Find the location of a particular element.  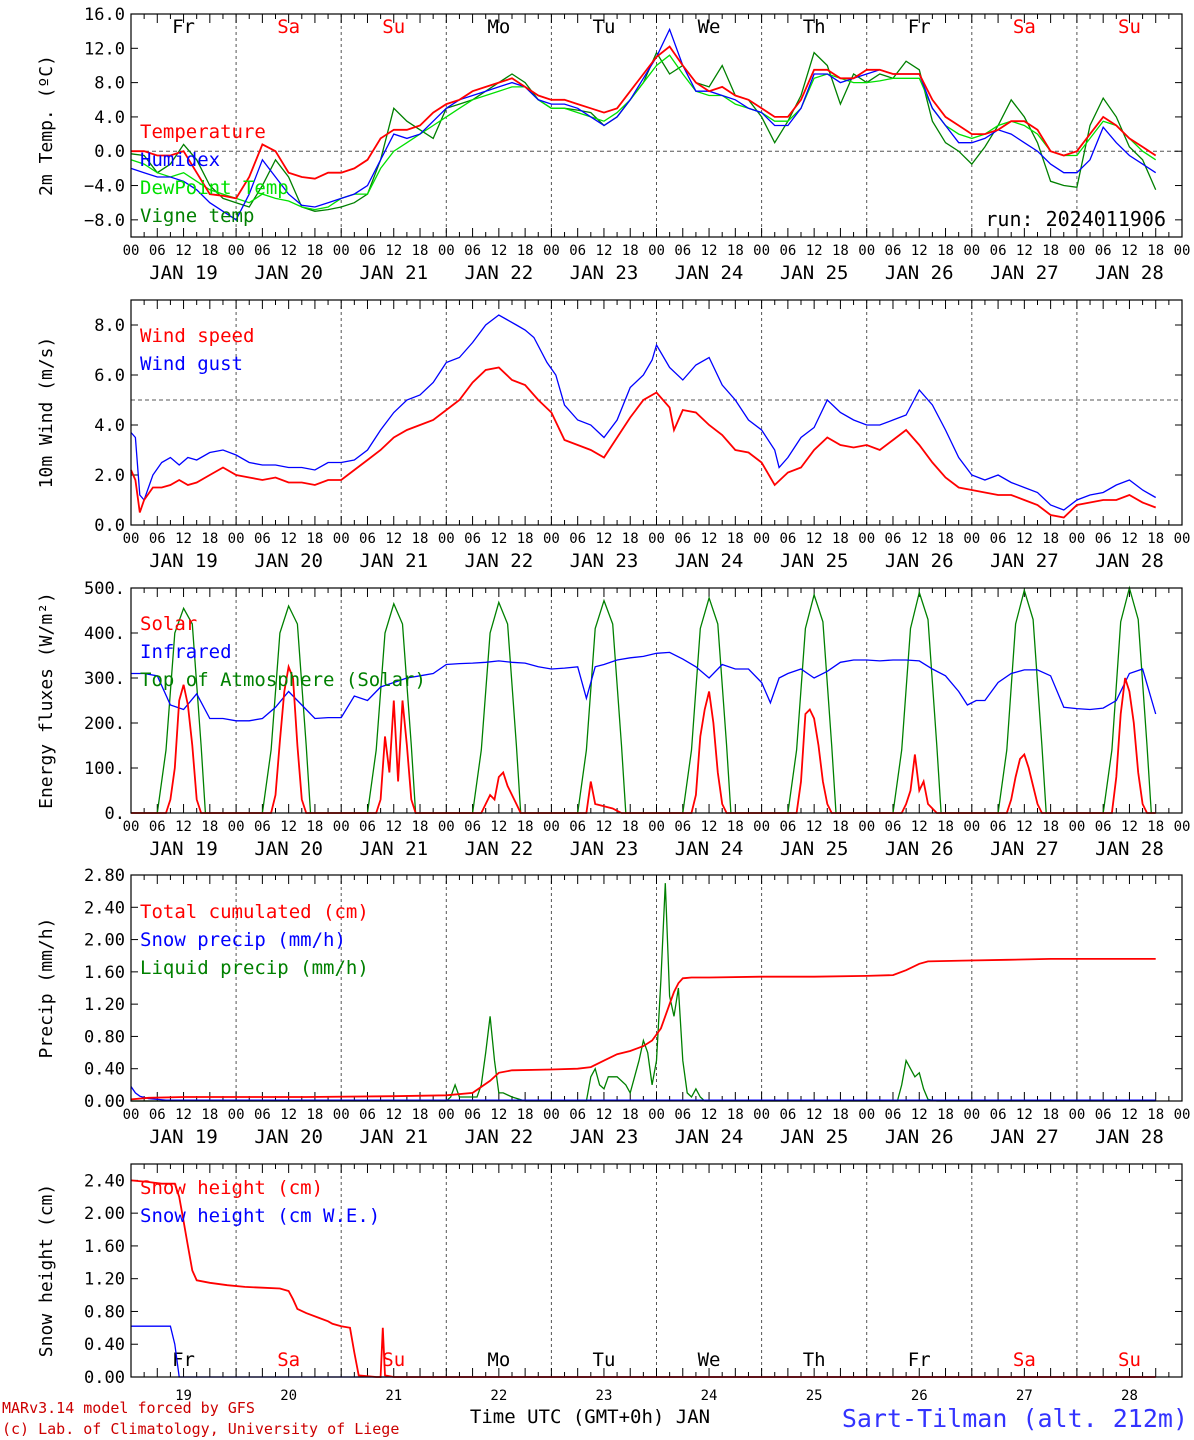

y-tick-label: 500. is located at coordinates (104, 589).